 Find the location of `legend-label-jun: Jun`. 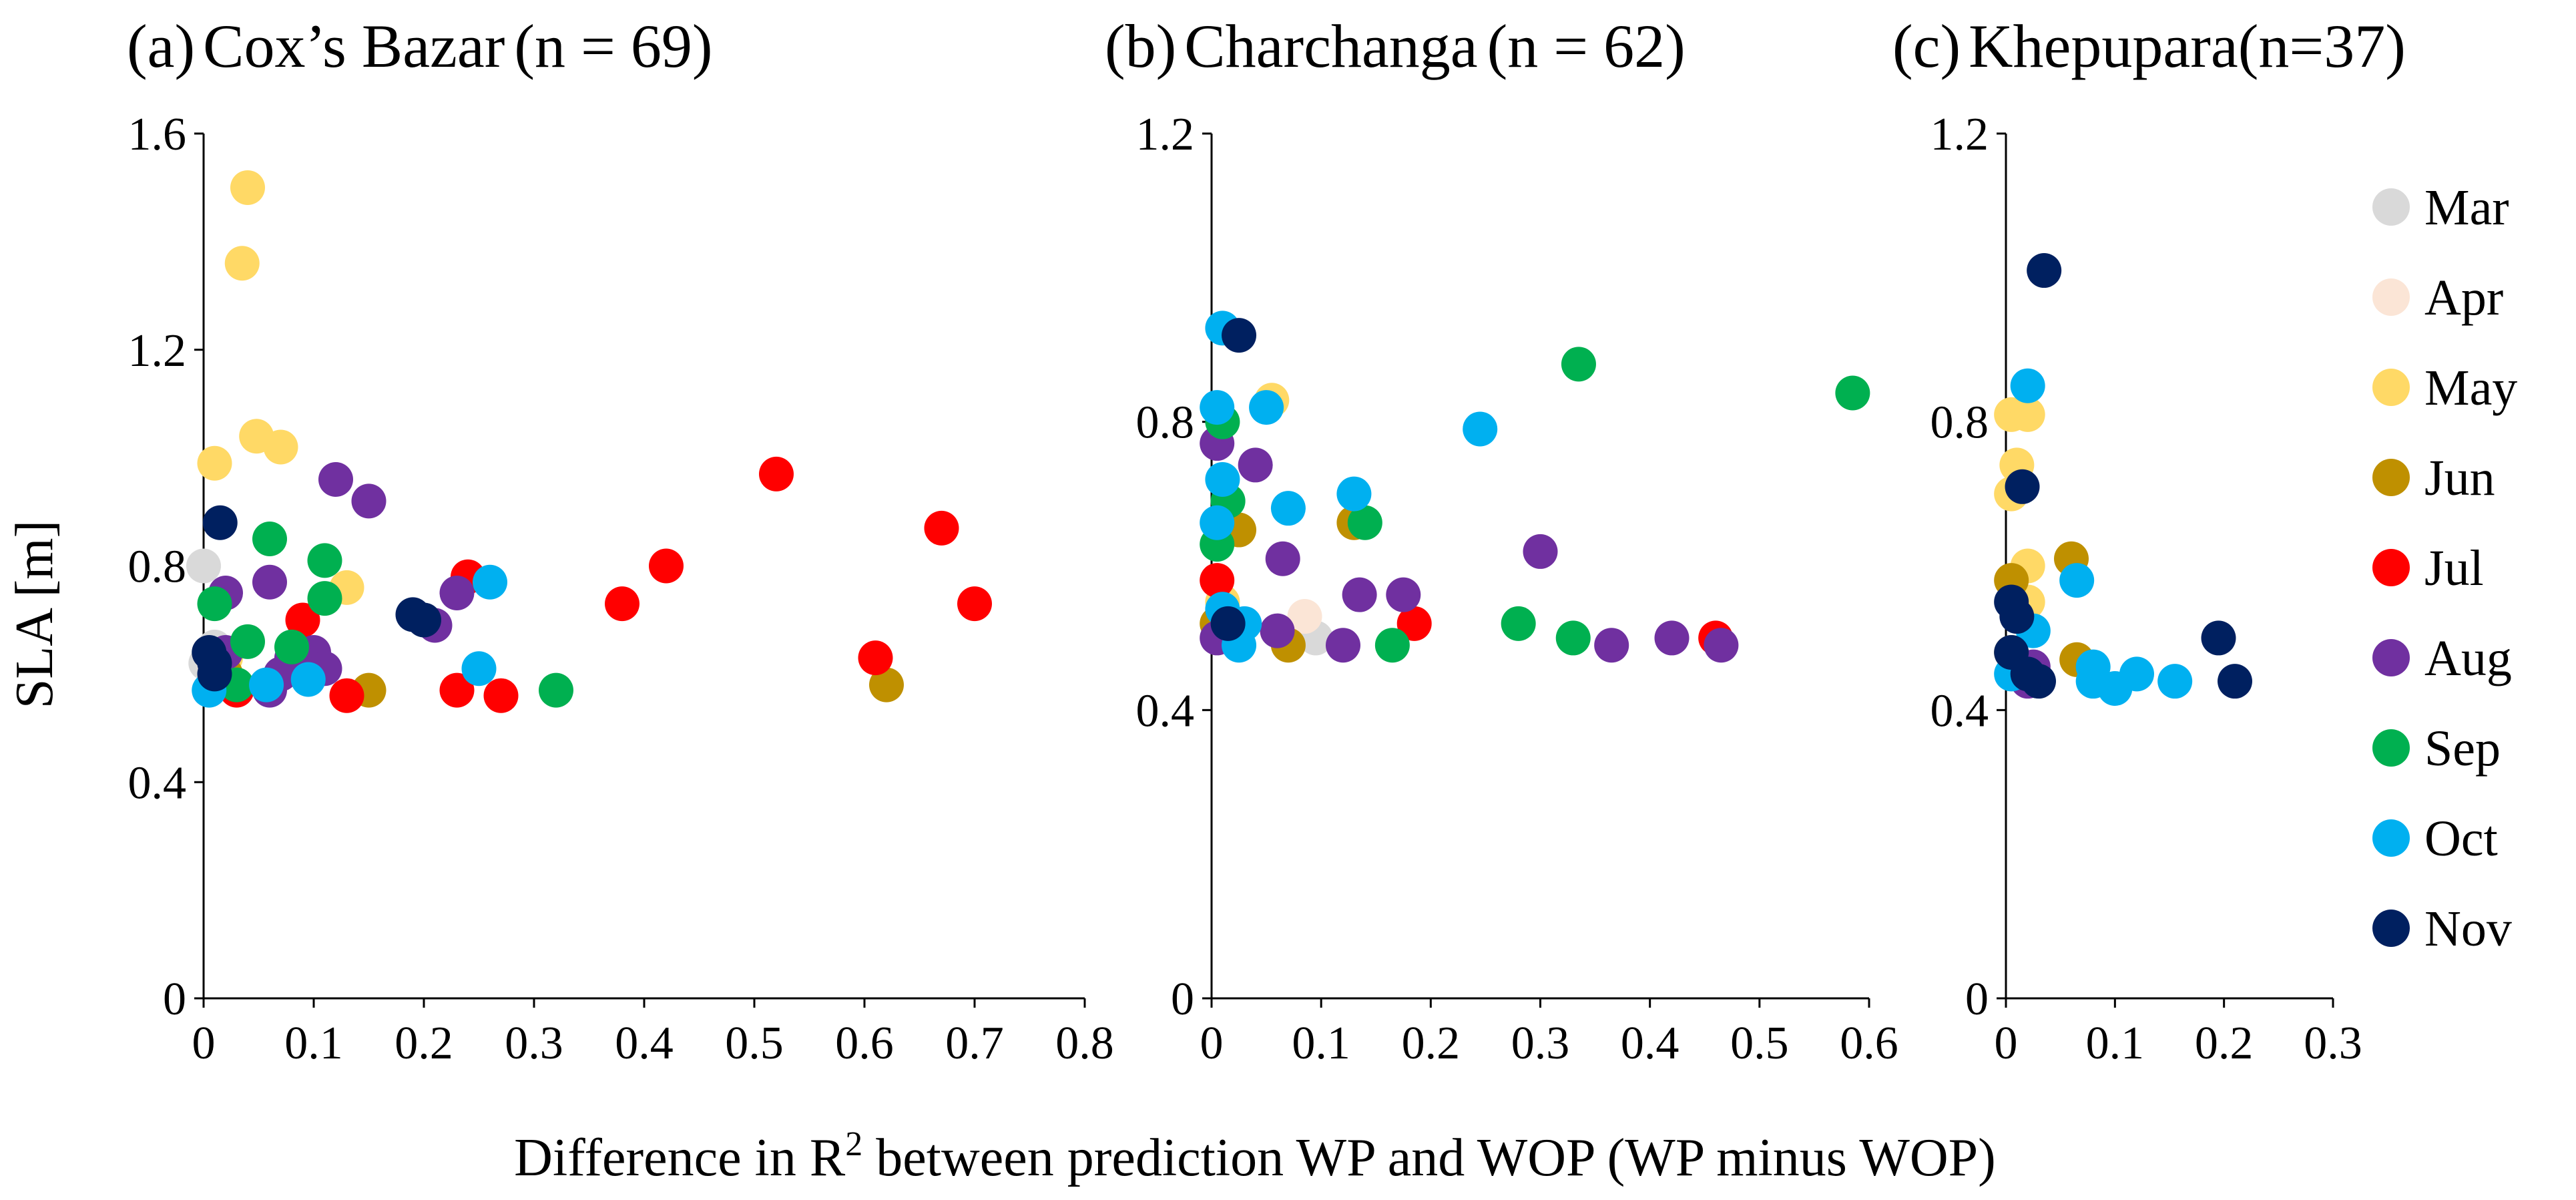

legend-label-jun: Jun is located at coordinates (2459, 478).